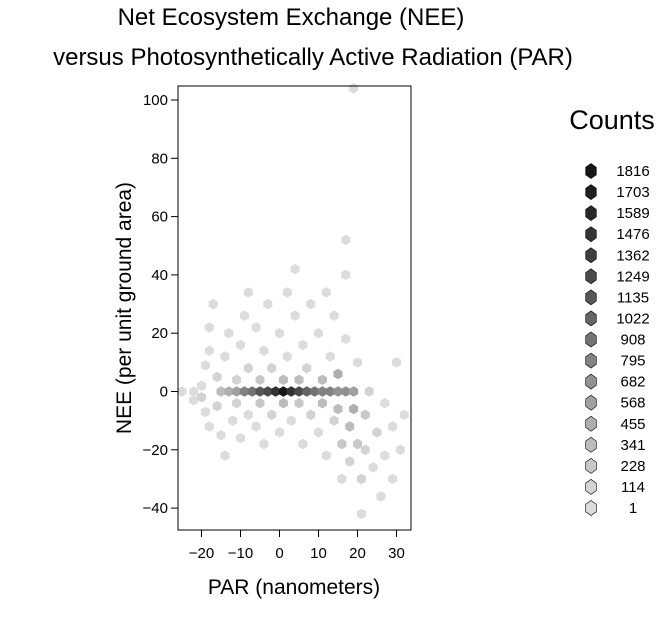 This screenshot has width=669, height=634. What do you see at coordinates (240, 553) in the screenshot?
I see `x-tick-label: −10` at bounding box center [240, 553].